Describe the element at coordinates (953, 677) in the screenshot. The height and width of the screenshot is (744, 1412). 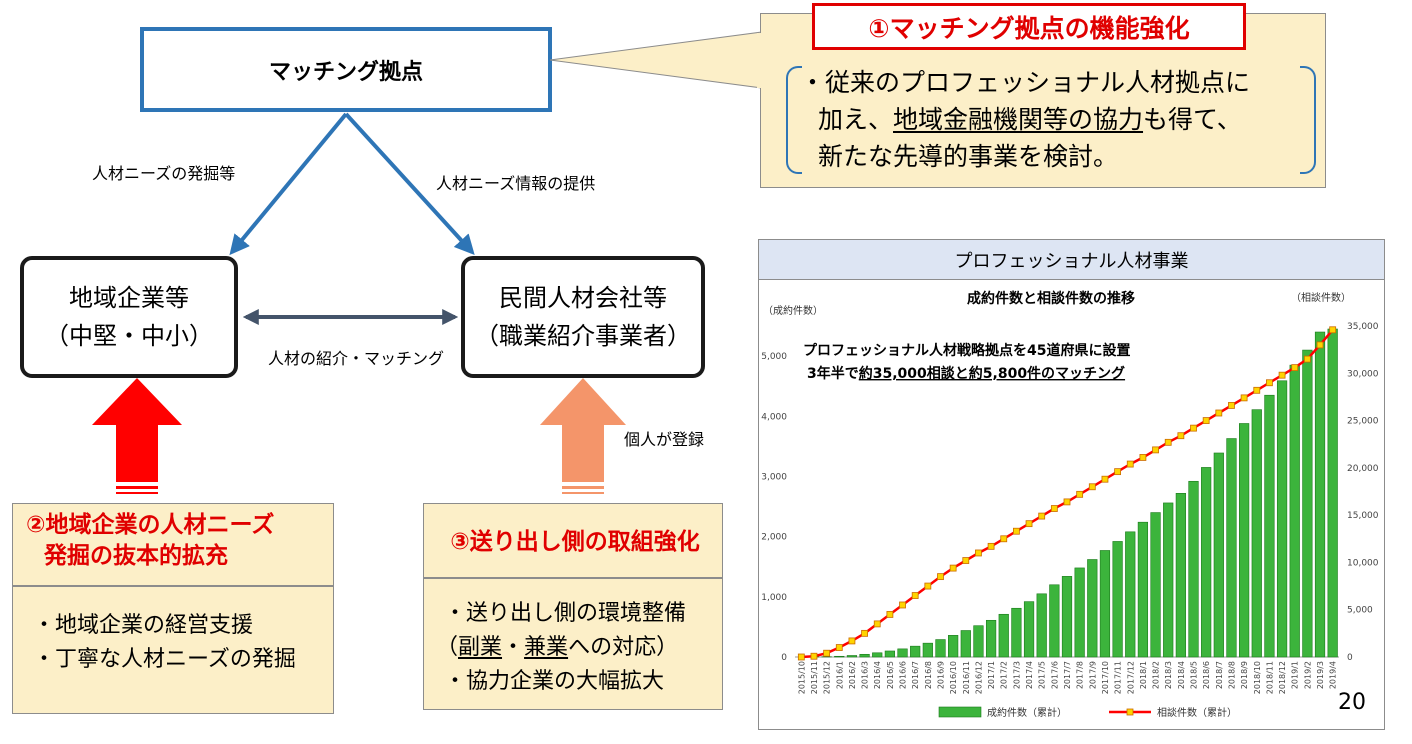
I see `x-tick-label: 2016/10` at that location.